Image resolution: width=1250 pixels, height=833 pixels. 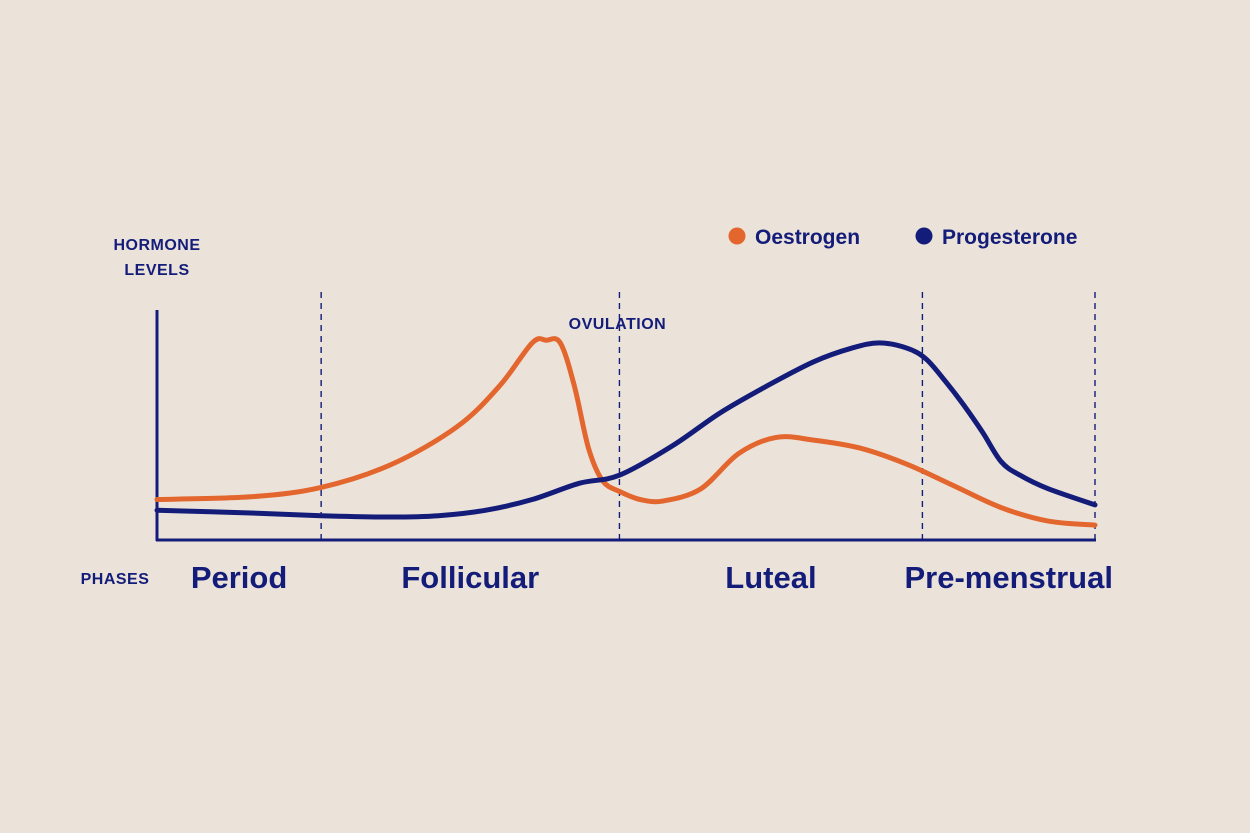 I want to click on y-axis-label-line-1: HORMONE, so click(x=156, y=245).